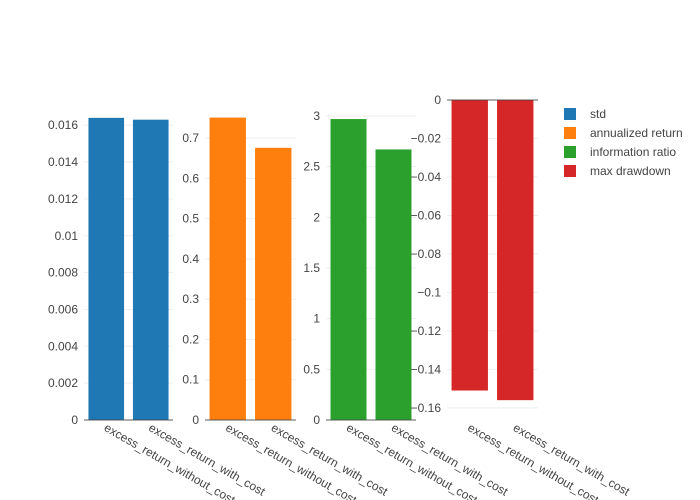 The height and width of the screenshot is (500, 700). I want to click on y-tick-label: −0.1, so click(429, 292).